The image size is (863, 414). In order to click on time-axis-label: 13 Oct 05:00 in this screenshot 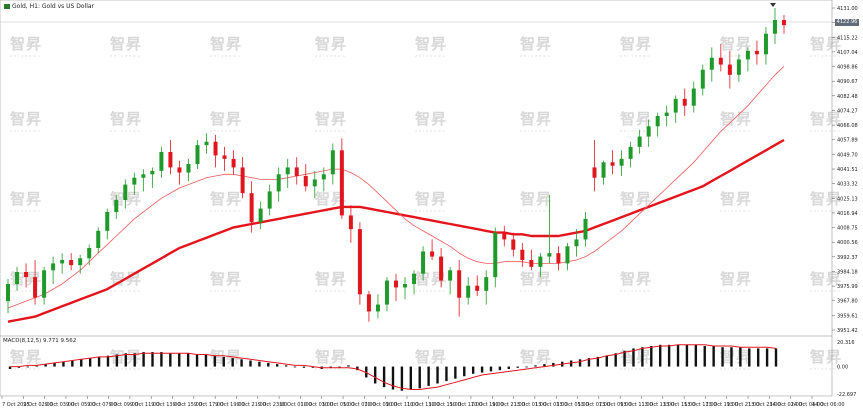, I will do `click(572, 405)`.